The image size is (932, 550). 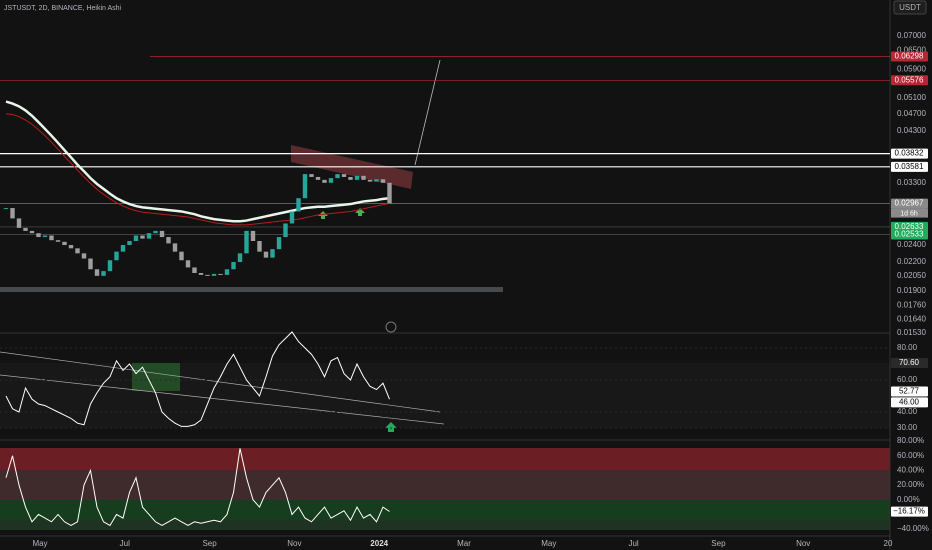 What do you see at coordinates (911, 182) in the screenshot?
I see `y-tick-label: 0.03300` at bounding box center [911, 182].